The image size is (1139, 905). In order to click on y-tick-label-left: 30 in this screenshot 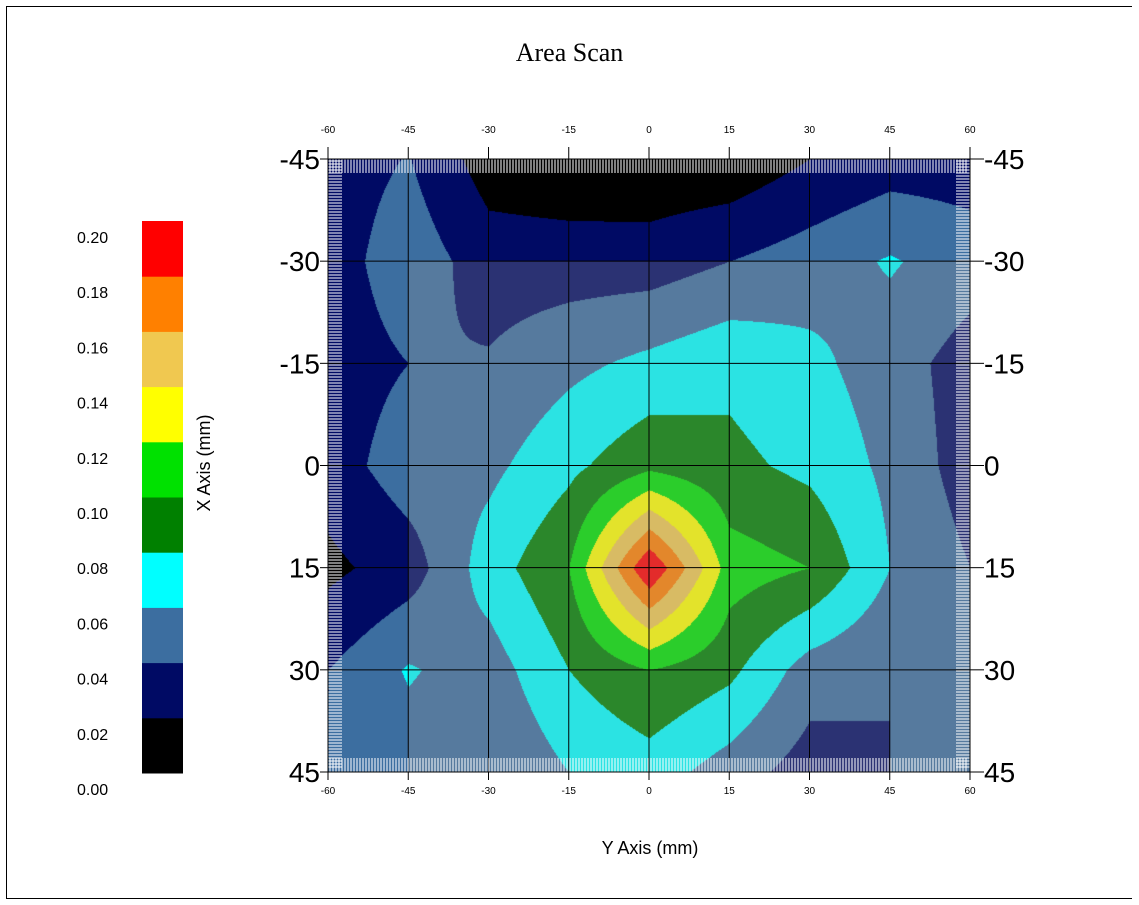, I will do `click(304, 670)`.